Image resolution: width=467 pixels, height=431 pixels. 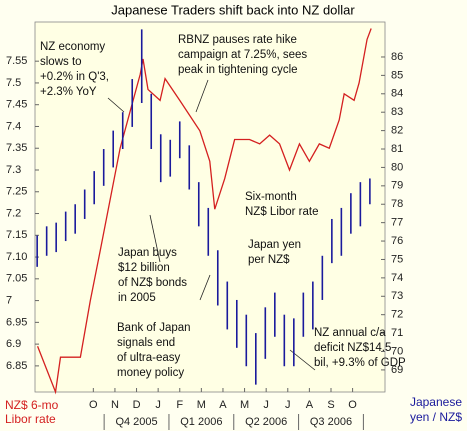 What do you see at coordinates (397, 296) in the screenshot?
I see `y2-tick-label: 73` at bounding box center [397, 296].